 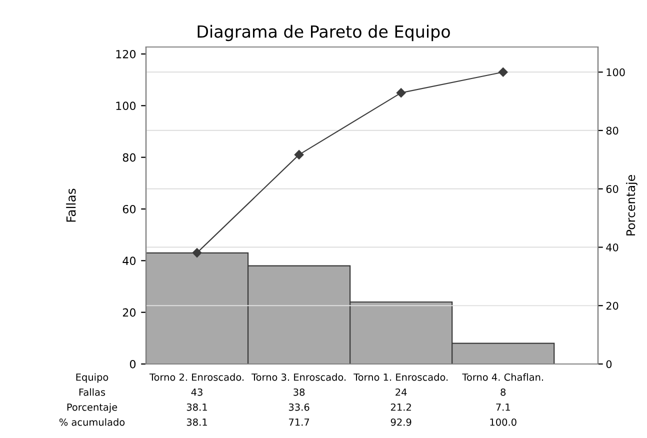 I want to click on y2-tick-label: 40, so click(x=612, y=247).